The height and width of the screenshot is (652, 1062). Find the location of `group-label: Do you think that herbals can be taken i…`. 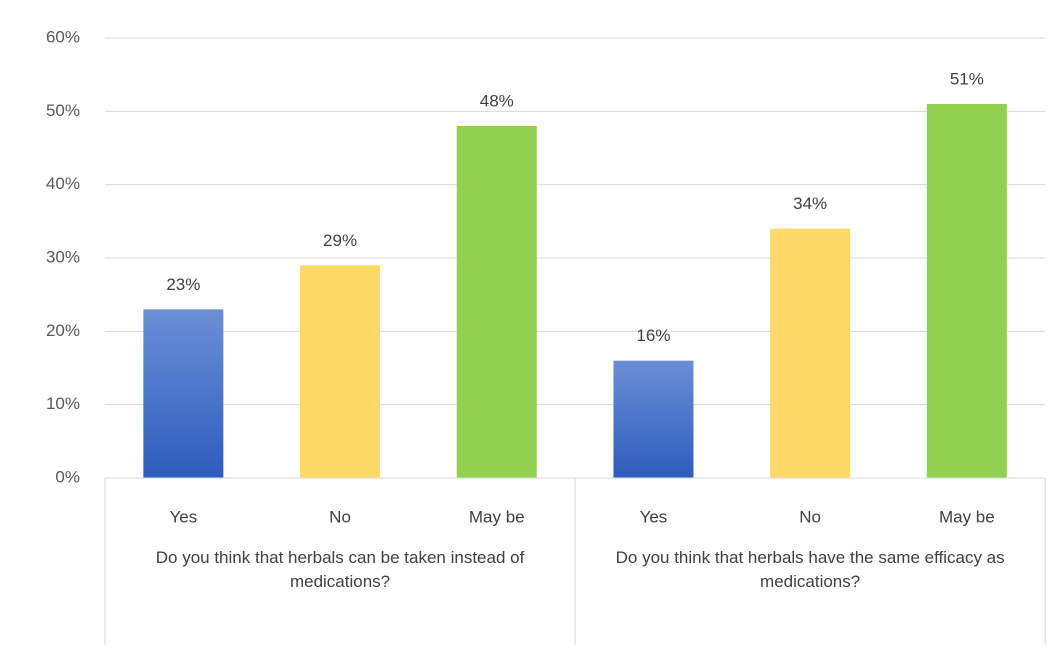

group-label: Do you think that herbals can be taken i… is located at coordinates (340, 569).